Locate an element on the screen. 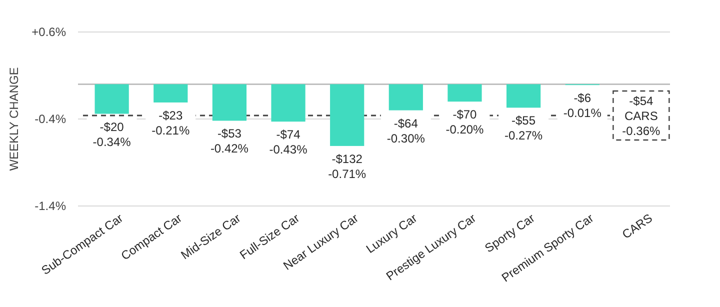 The image size is (720, 307). y-tick-label: -1.4% is located at coordinates (50, 206).